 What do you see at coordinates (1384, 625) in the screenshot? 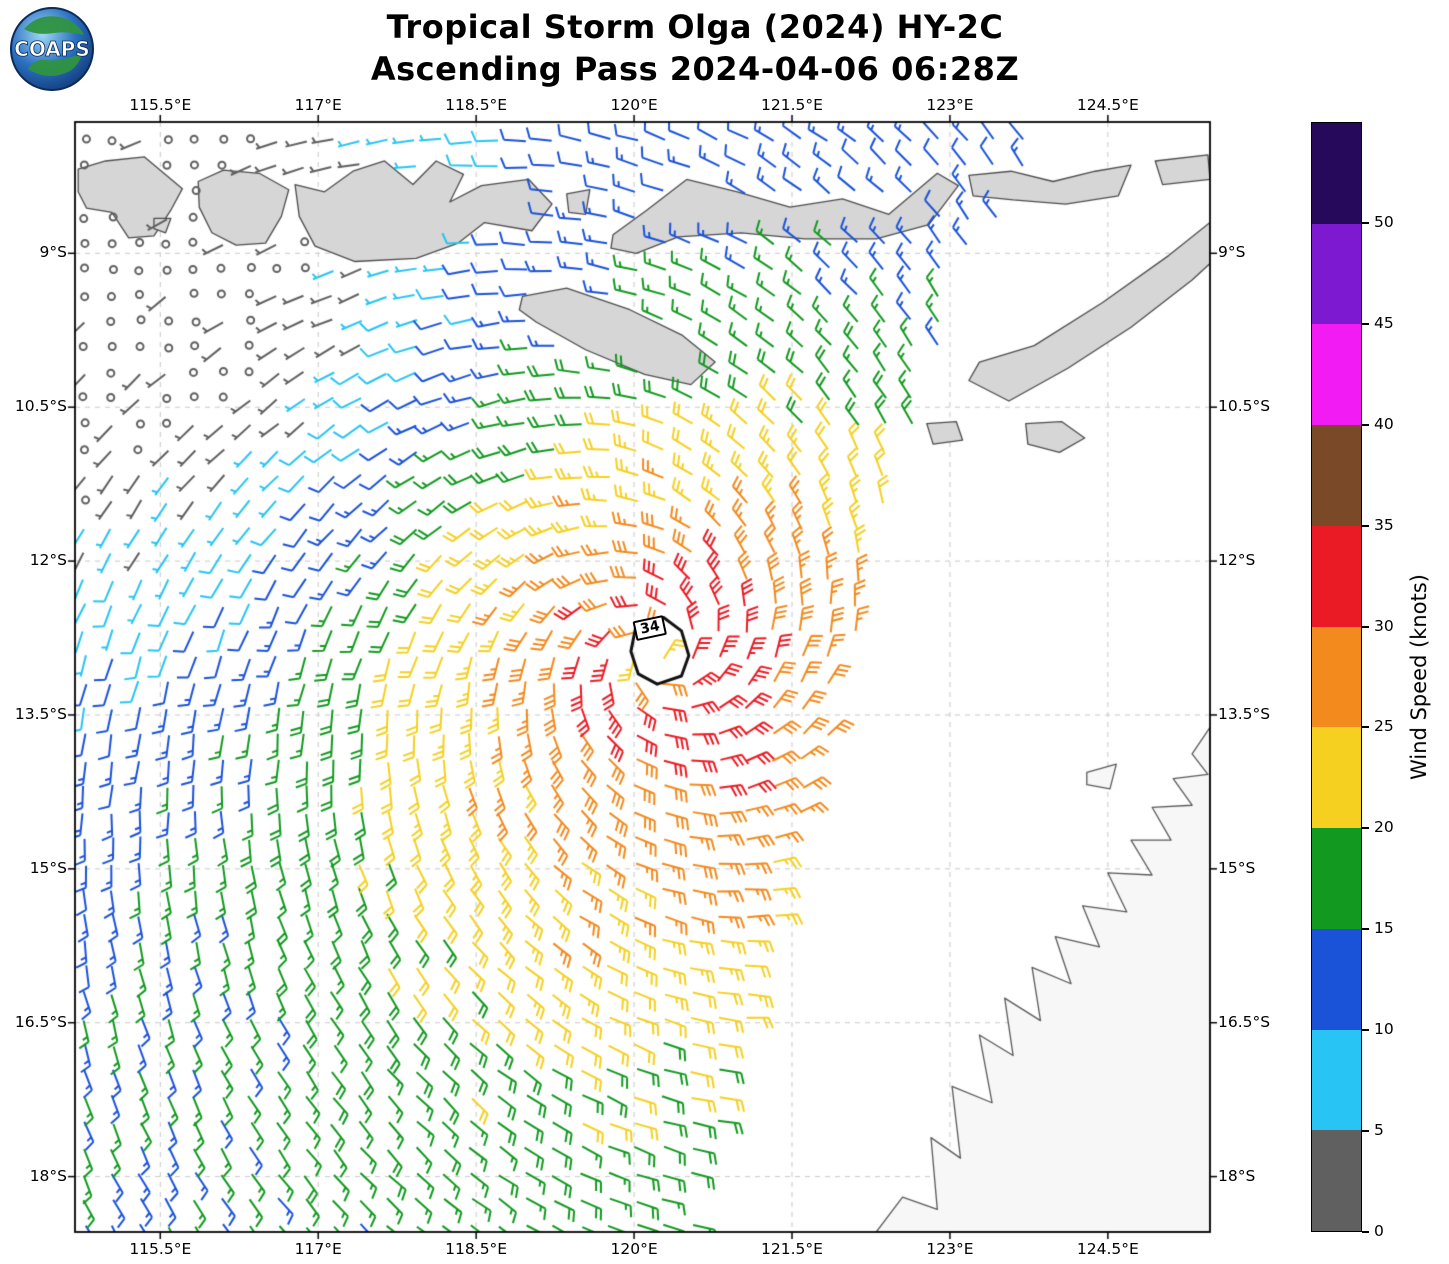
I see `colorbar-tick-label: 30` at bounding box center [1384, 625].